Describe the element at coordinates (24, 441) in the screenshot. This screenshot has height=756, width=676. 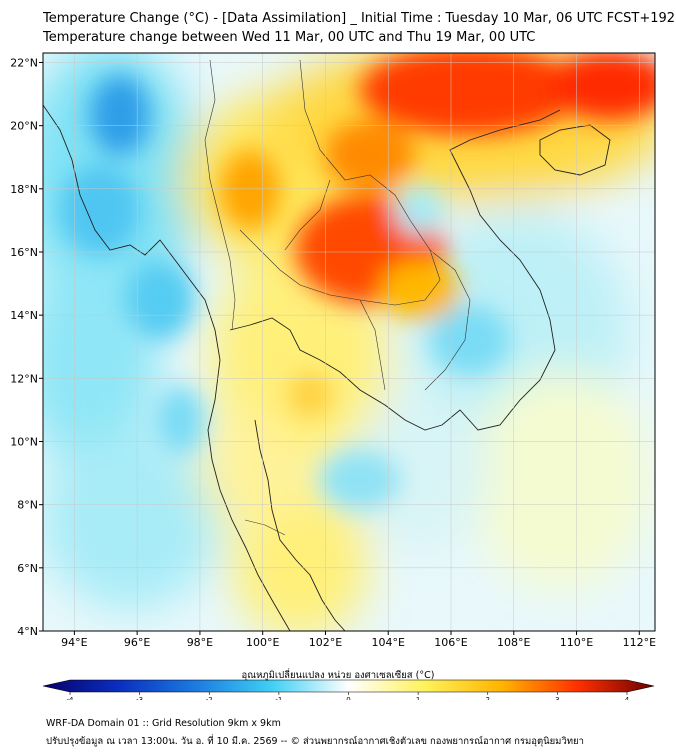
I see `lat-tick-label: 10°N` at that location.